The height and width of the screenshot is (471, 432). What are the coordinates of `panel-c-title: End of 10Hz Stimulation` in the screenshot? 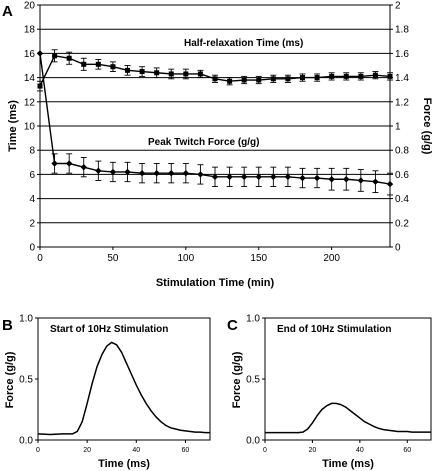 It's located at (334, 329).